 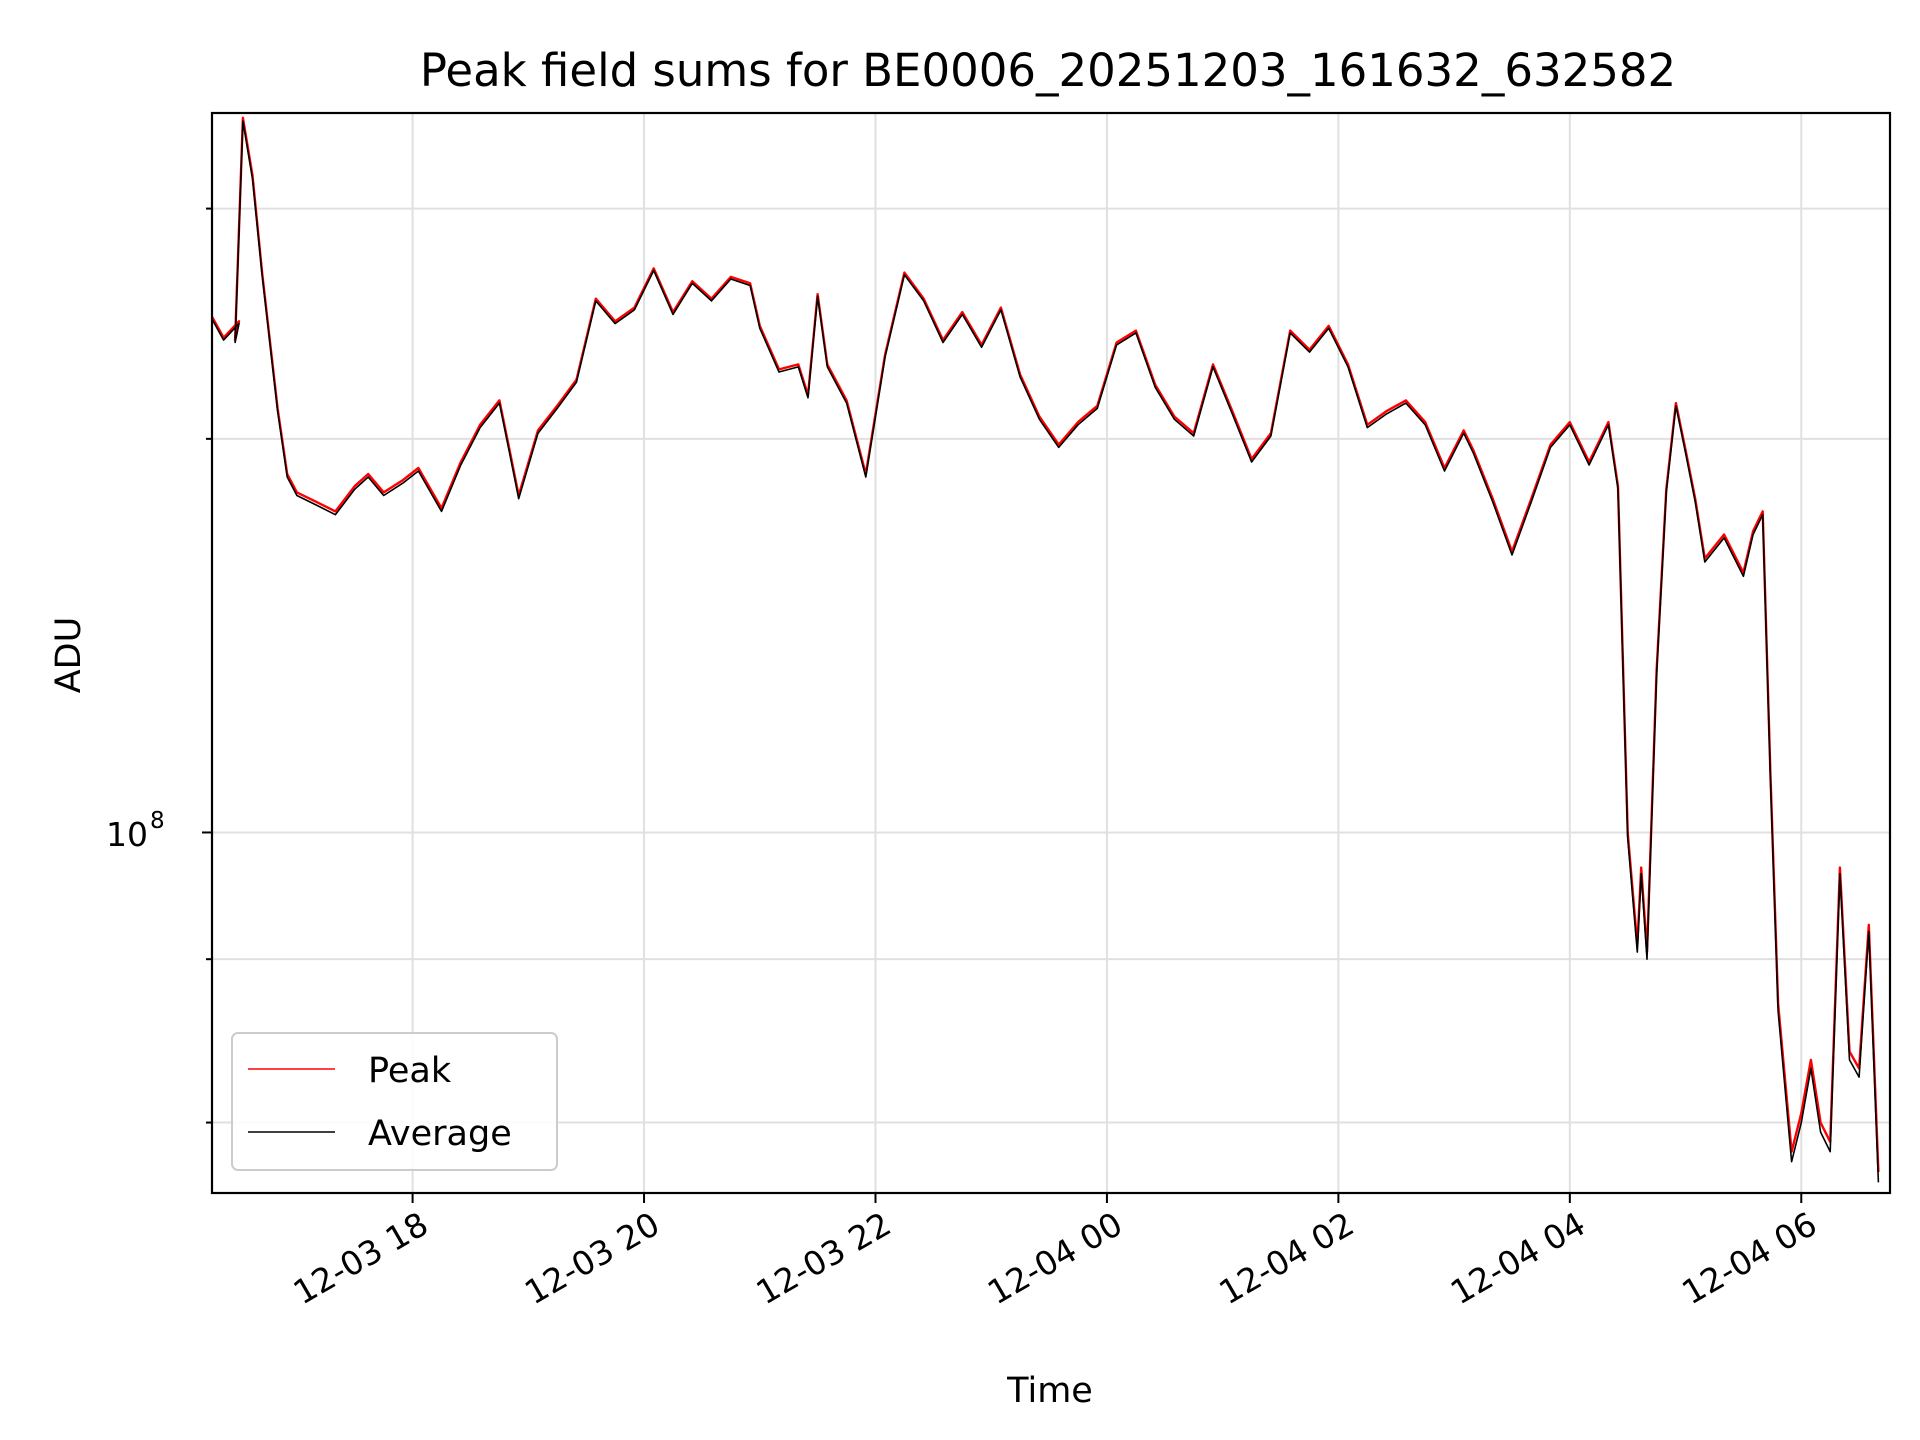 I want to click on legend: Peak Average, so click(x=394, y=1101).